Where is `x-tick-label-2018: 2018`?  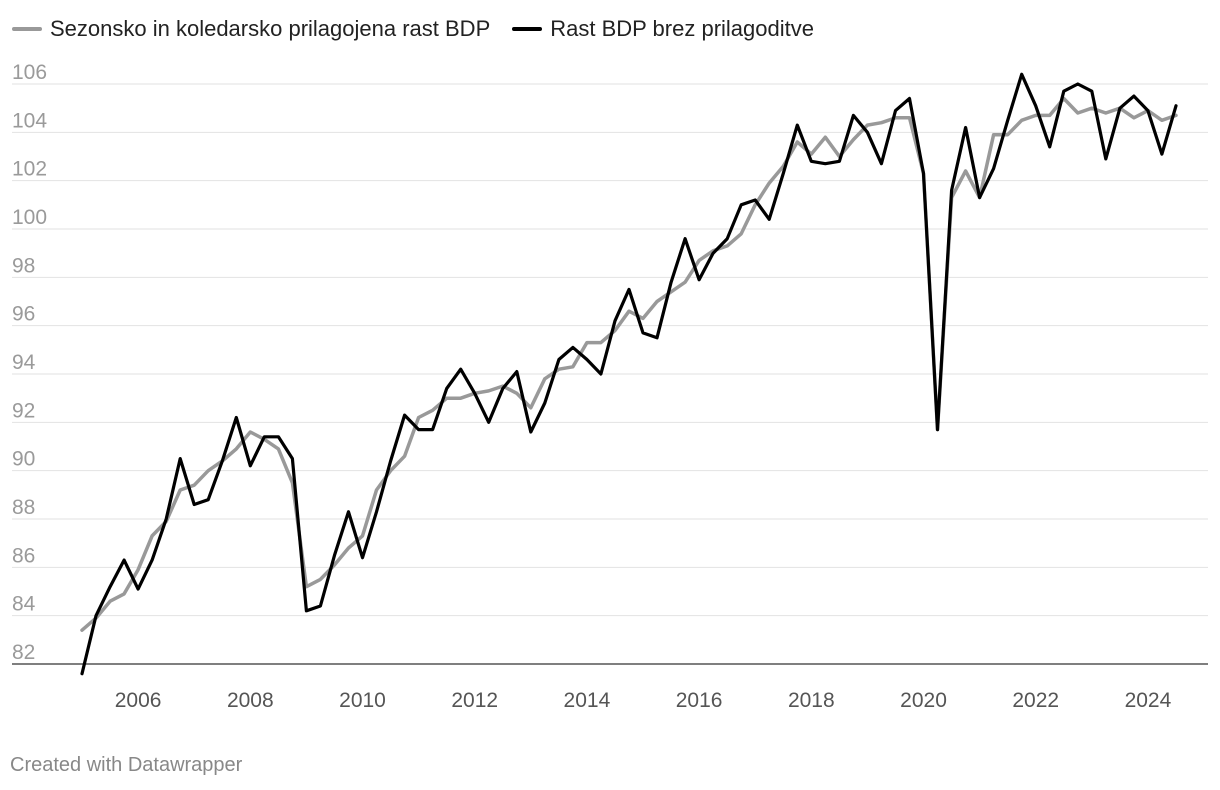
x-tick-label-2018: 2018 is located at coordinates (811, 700).